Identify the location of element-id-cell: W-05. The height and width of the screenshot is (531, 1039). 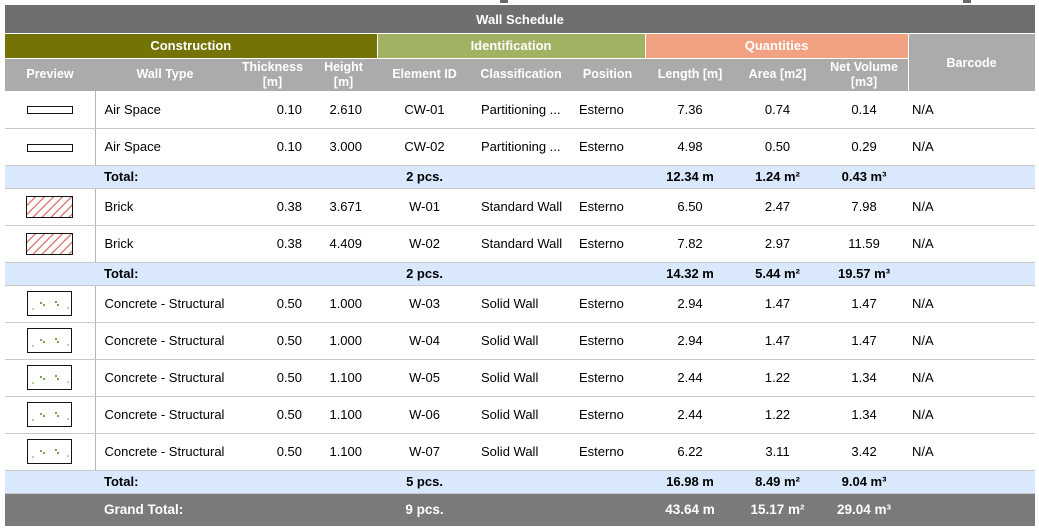
(425, 378).